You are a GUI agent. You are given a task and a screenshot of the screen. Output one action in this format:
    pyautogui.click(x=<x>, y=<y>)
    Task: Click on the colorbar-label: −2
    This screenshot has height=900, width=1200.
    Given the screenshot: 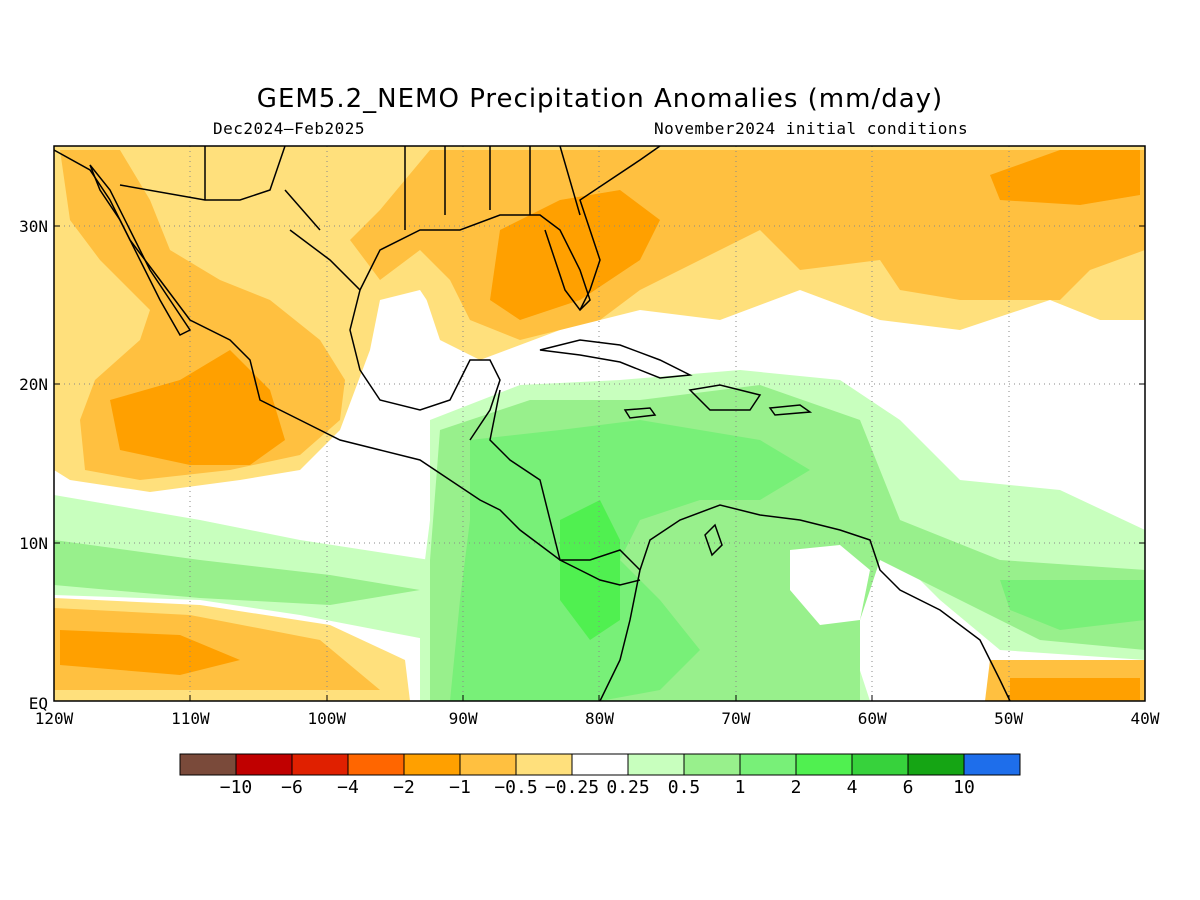 What is the action you would take?
    pyautogui.click(x=404, y=787)
    